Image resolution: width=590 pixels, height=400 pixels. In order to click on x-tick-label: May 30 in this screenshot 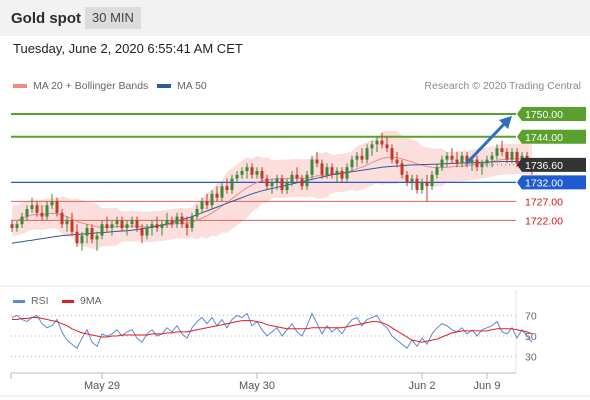, I will do `click(257, 386)`.